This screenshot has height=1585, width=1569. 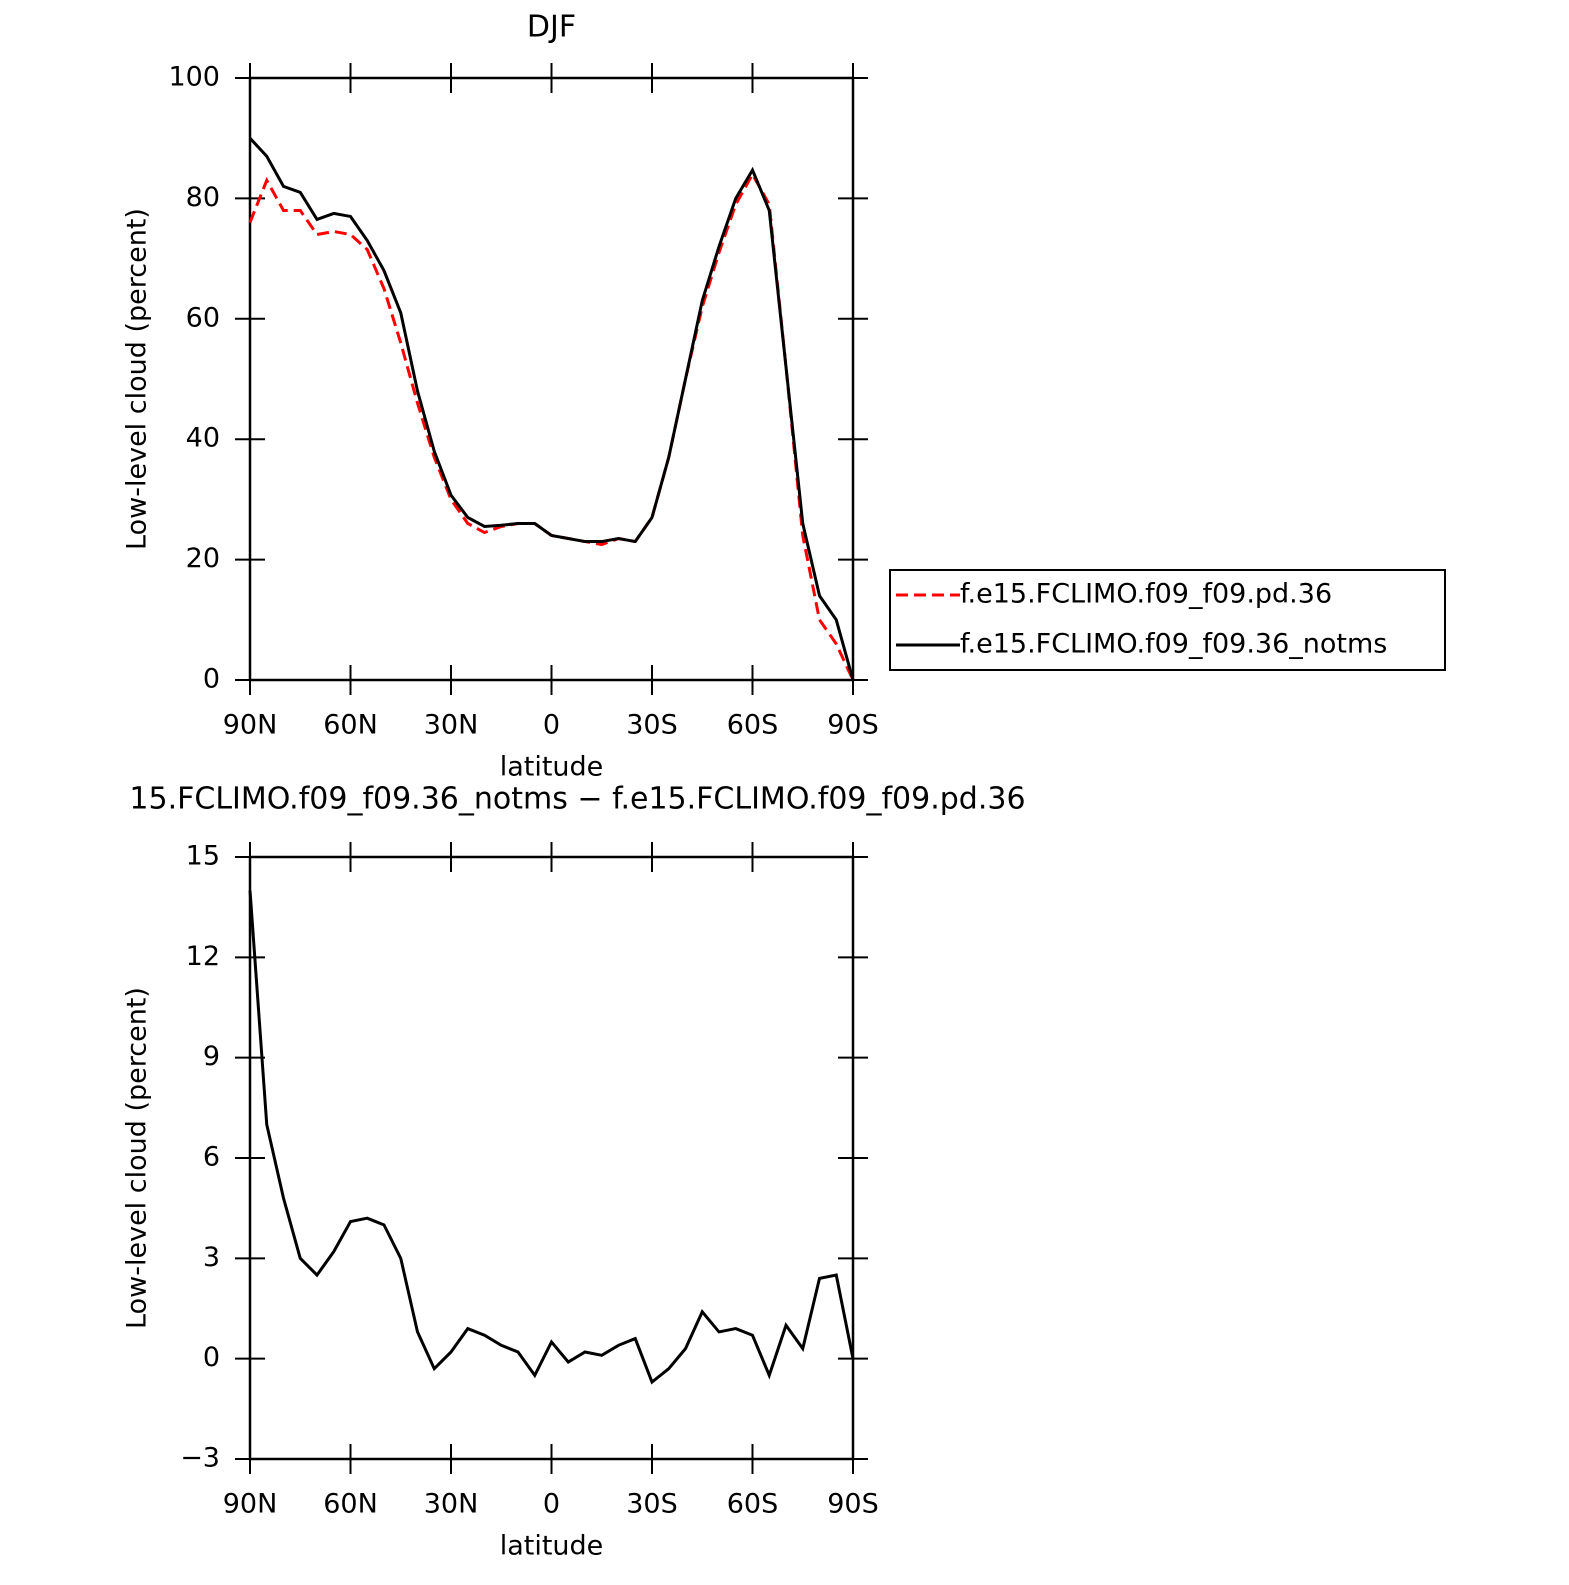 What do you see at coordinates (1167, 620) in the screenshot?
I see `legend-box` at bounding box center [1167, 620].